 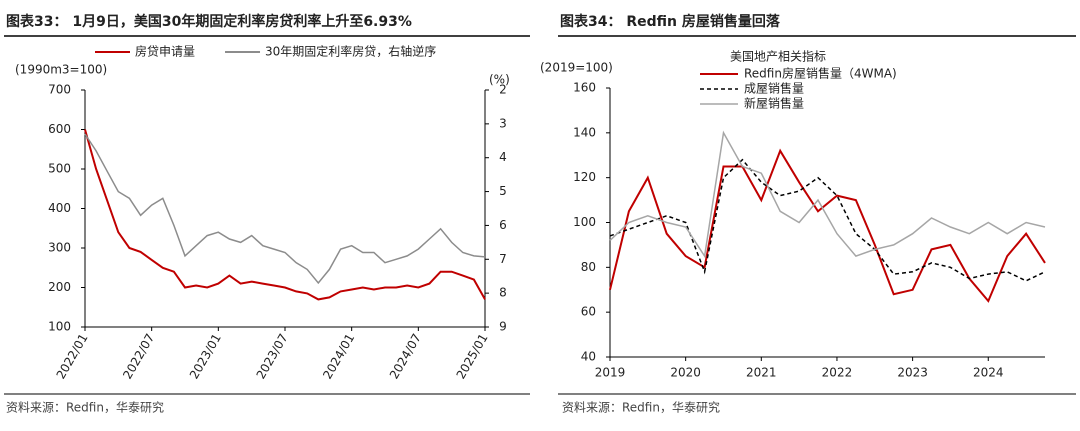 What do you see at coordinates (778, 56) in the screenshot?
I see `legend-title: 美国地产相关指标` at bounding box center [778, 56].